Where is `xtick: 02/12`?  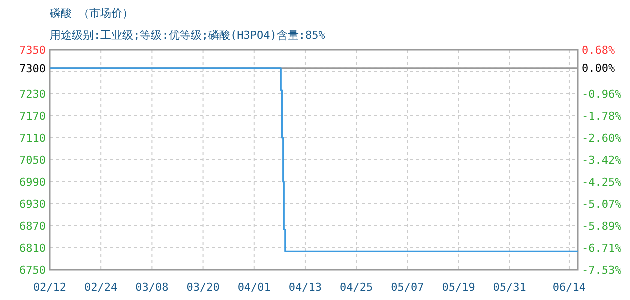 xtick: 02/12 is located at coordinates (50, 287).